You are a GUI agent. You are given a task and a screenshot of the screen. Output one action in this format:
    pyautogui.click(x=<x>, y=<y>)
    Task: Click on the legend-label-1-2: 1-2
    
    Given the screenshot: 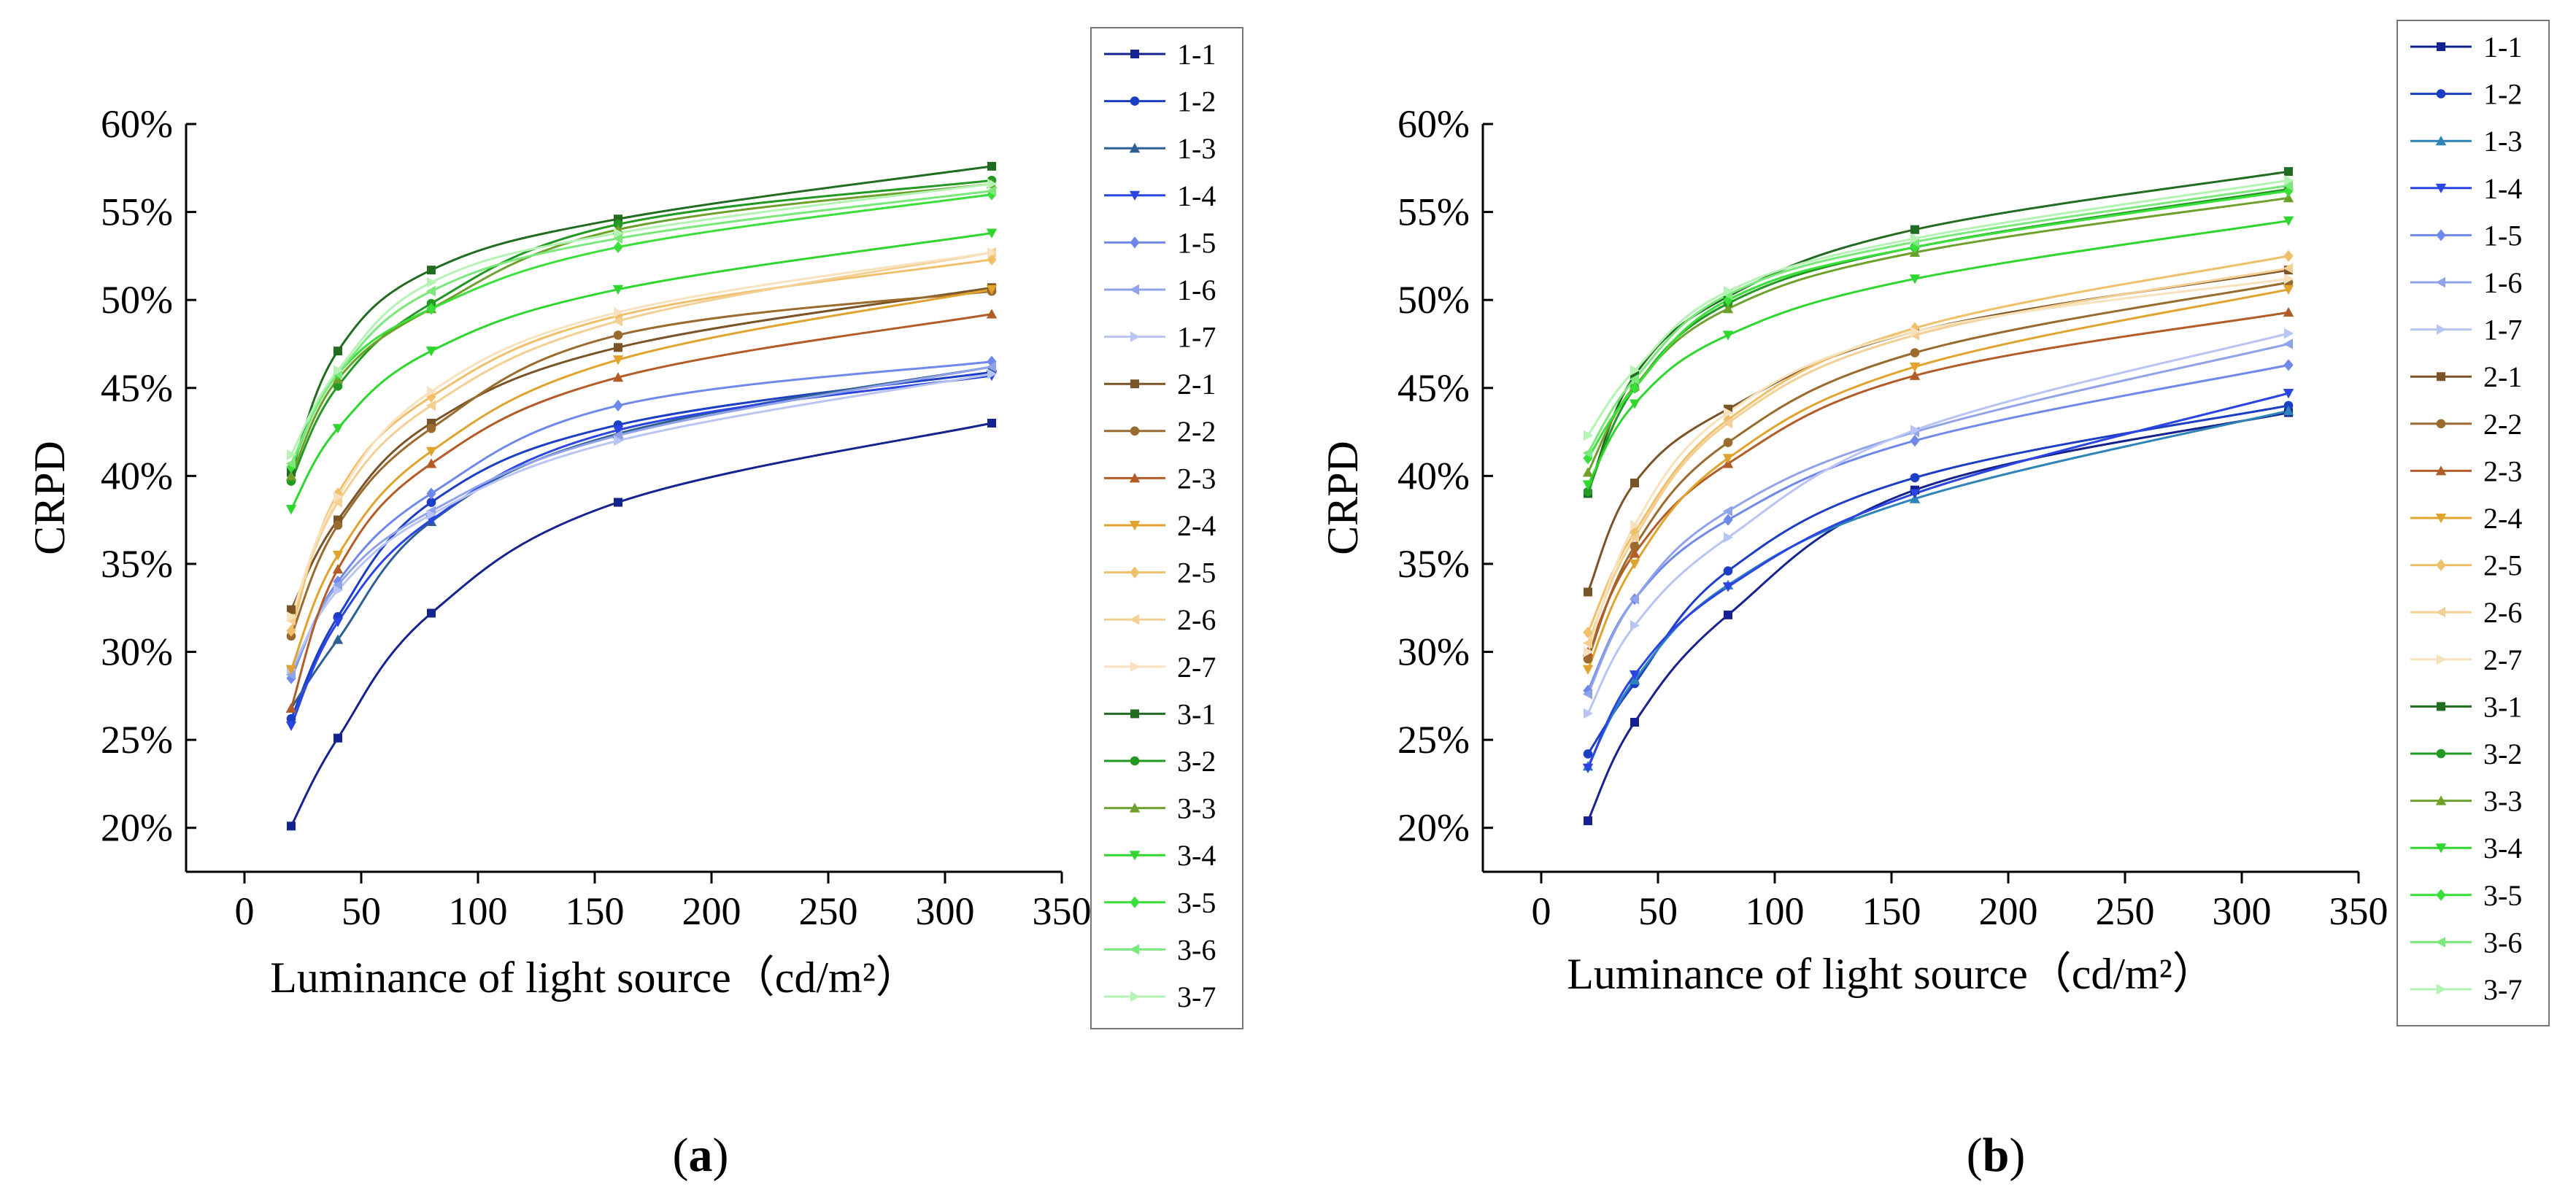 What is the action you would take?
    pyautogui.click(x=1196, y=101)
    